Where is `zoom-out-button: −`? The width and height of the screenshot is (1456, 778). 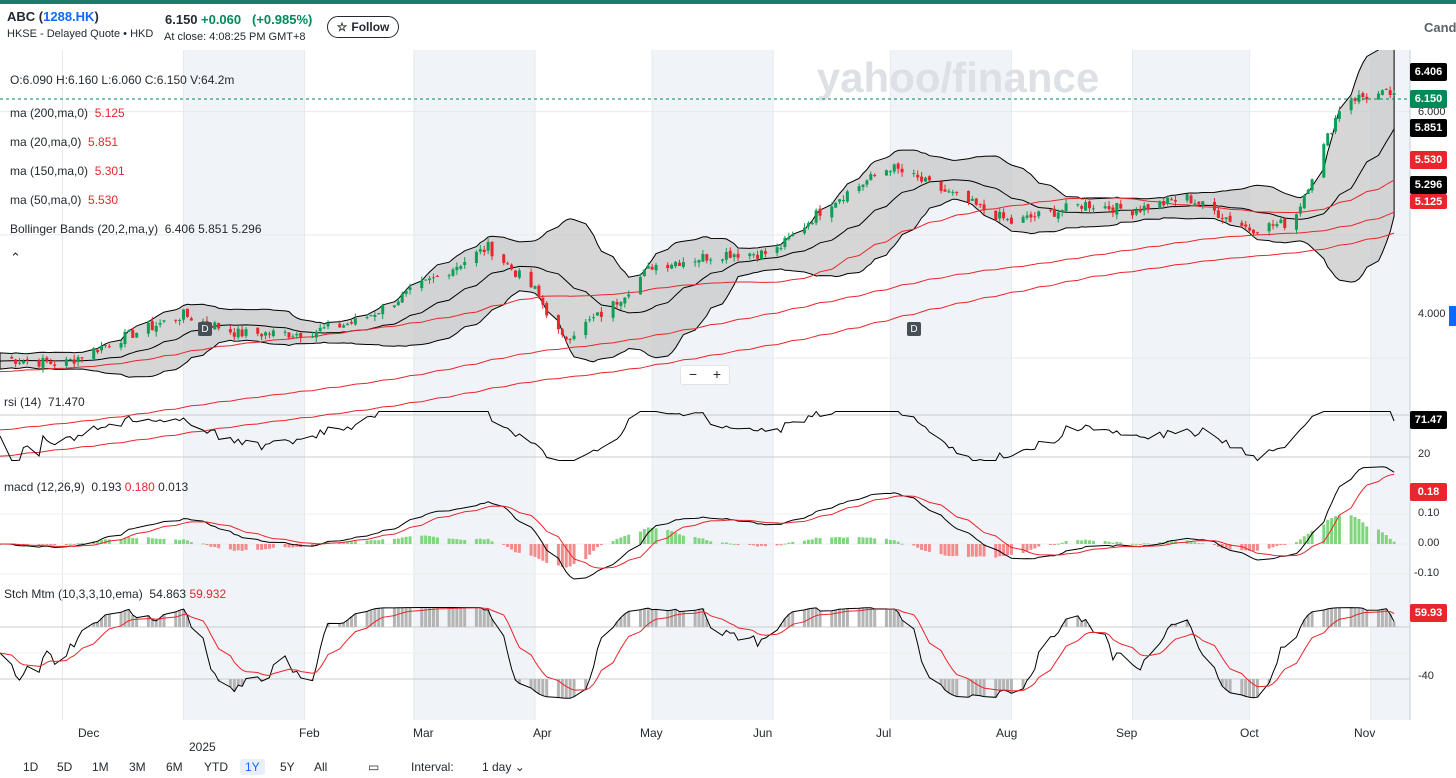
zoom-out-button: − is located at coordinates (693, 374).